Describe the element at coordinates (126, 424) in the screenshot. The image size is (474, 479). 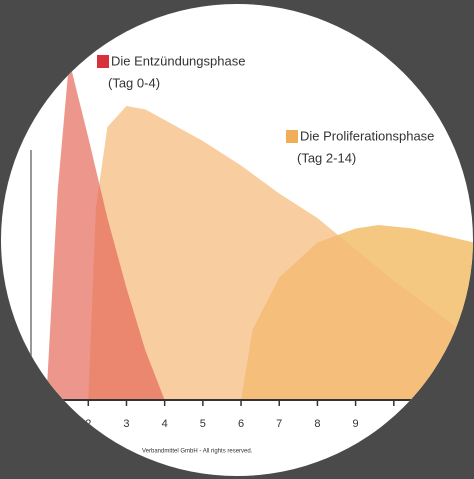
I see `x-tick-label: 3` at that location.